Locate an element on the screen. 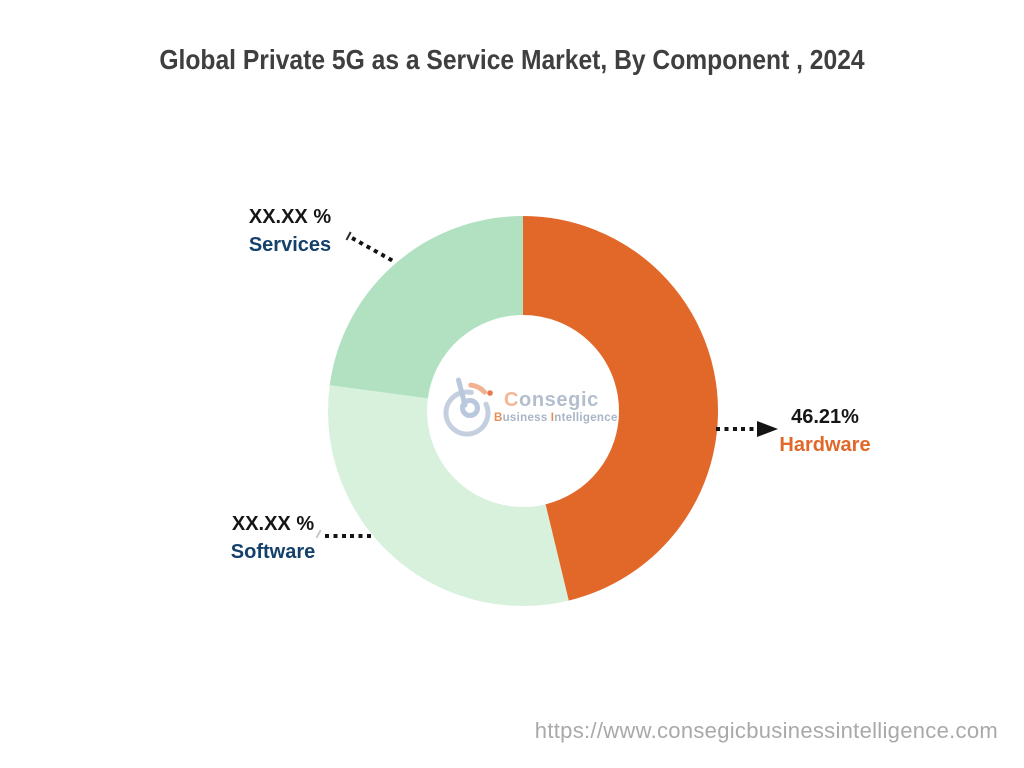 The width and height of the screenshot is (1024, 768). consegic-watermark-logo: Consegic Business Intelligence is located at coordinates (529, 405).